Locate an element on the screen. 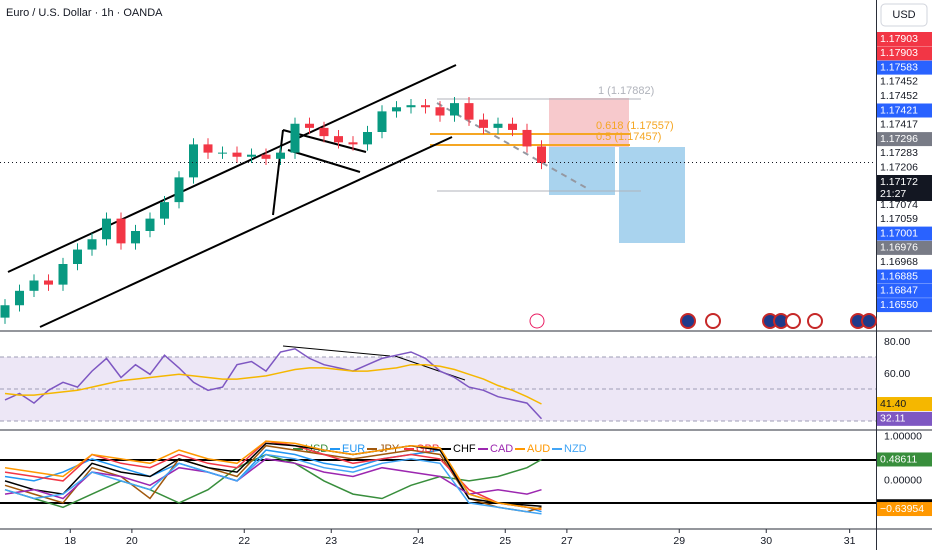  x-tick-label: 30 is located at coordinates (766, 541).